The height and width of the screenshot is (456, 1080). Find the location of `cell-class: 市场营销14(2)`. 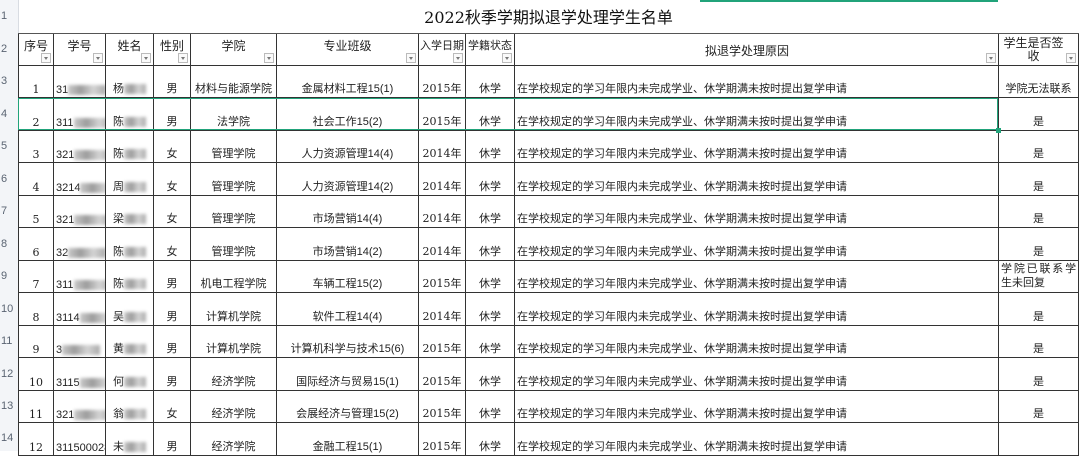

cell-class: 市场营销14(2) is located at coordinates (347, 244).